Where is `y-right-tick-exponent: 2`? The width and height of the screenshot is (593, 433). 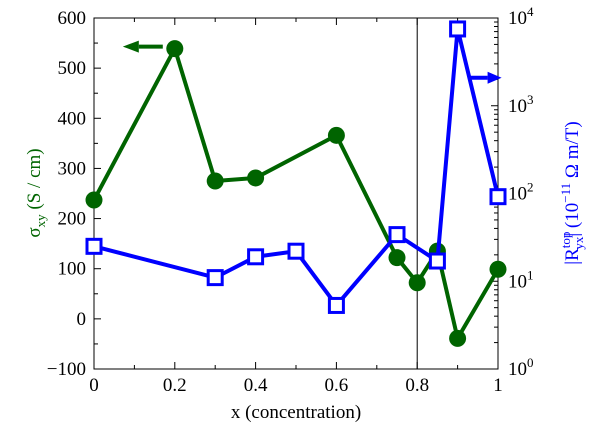 y-right-tick-exponent: 2 is located at coordinates (530, 187).